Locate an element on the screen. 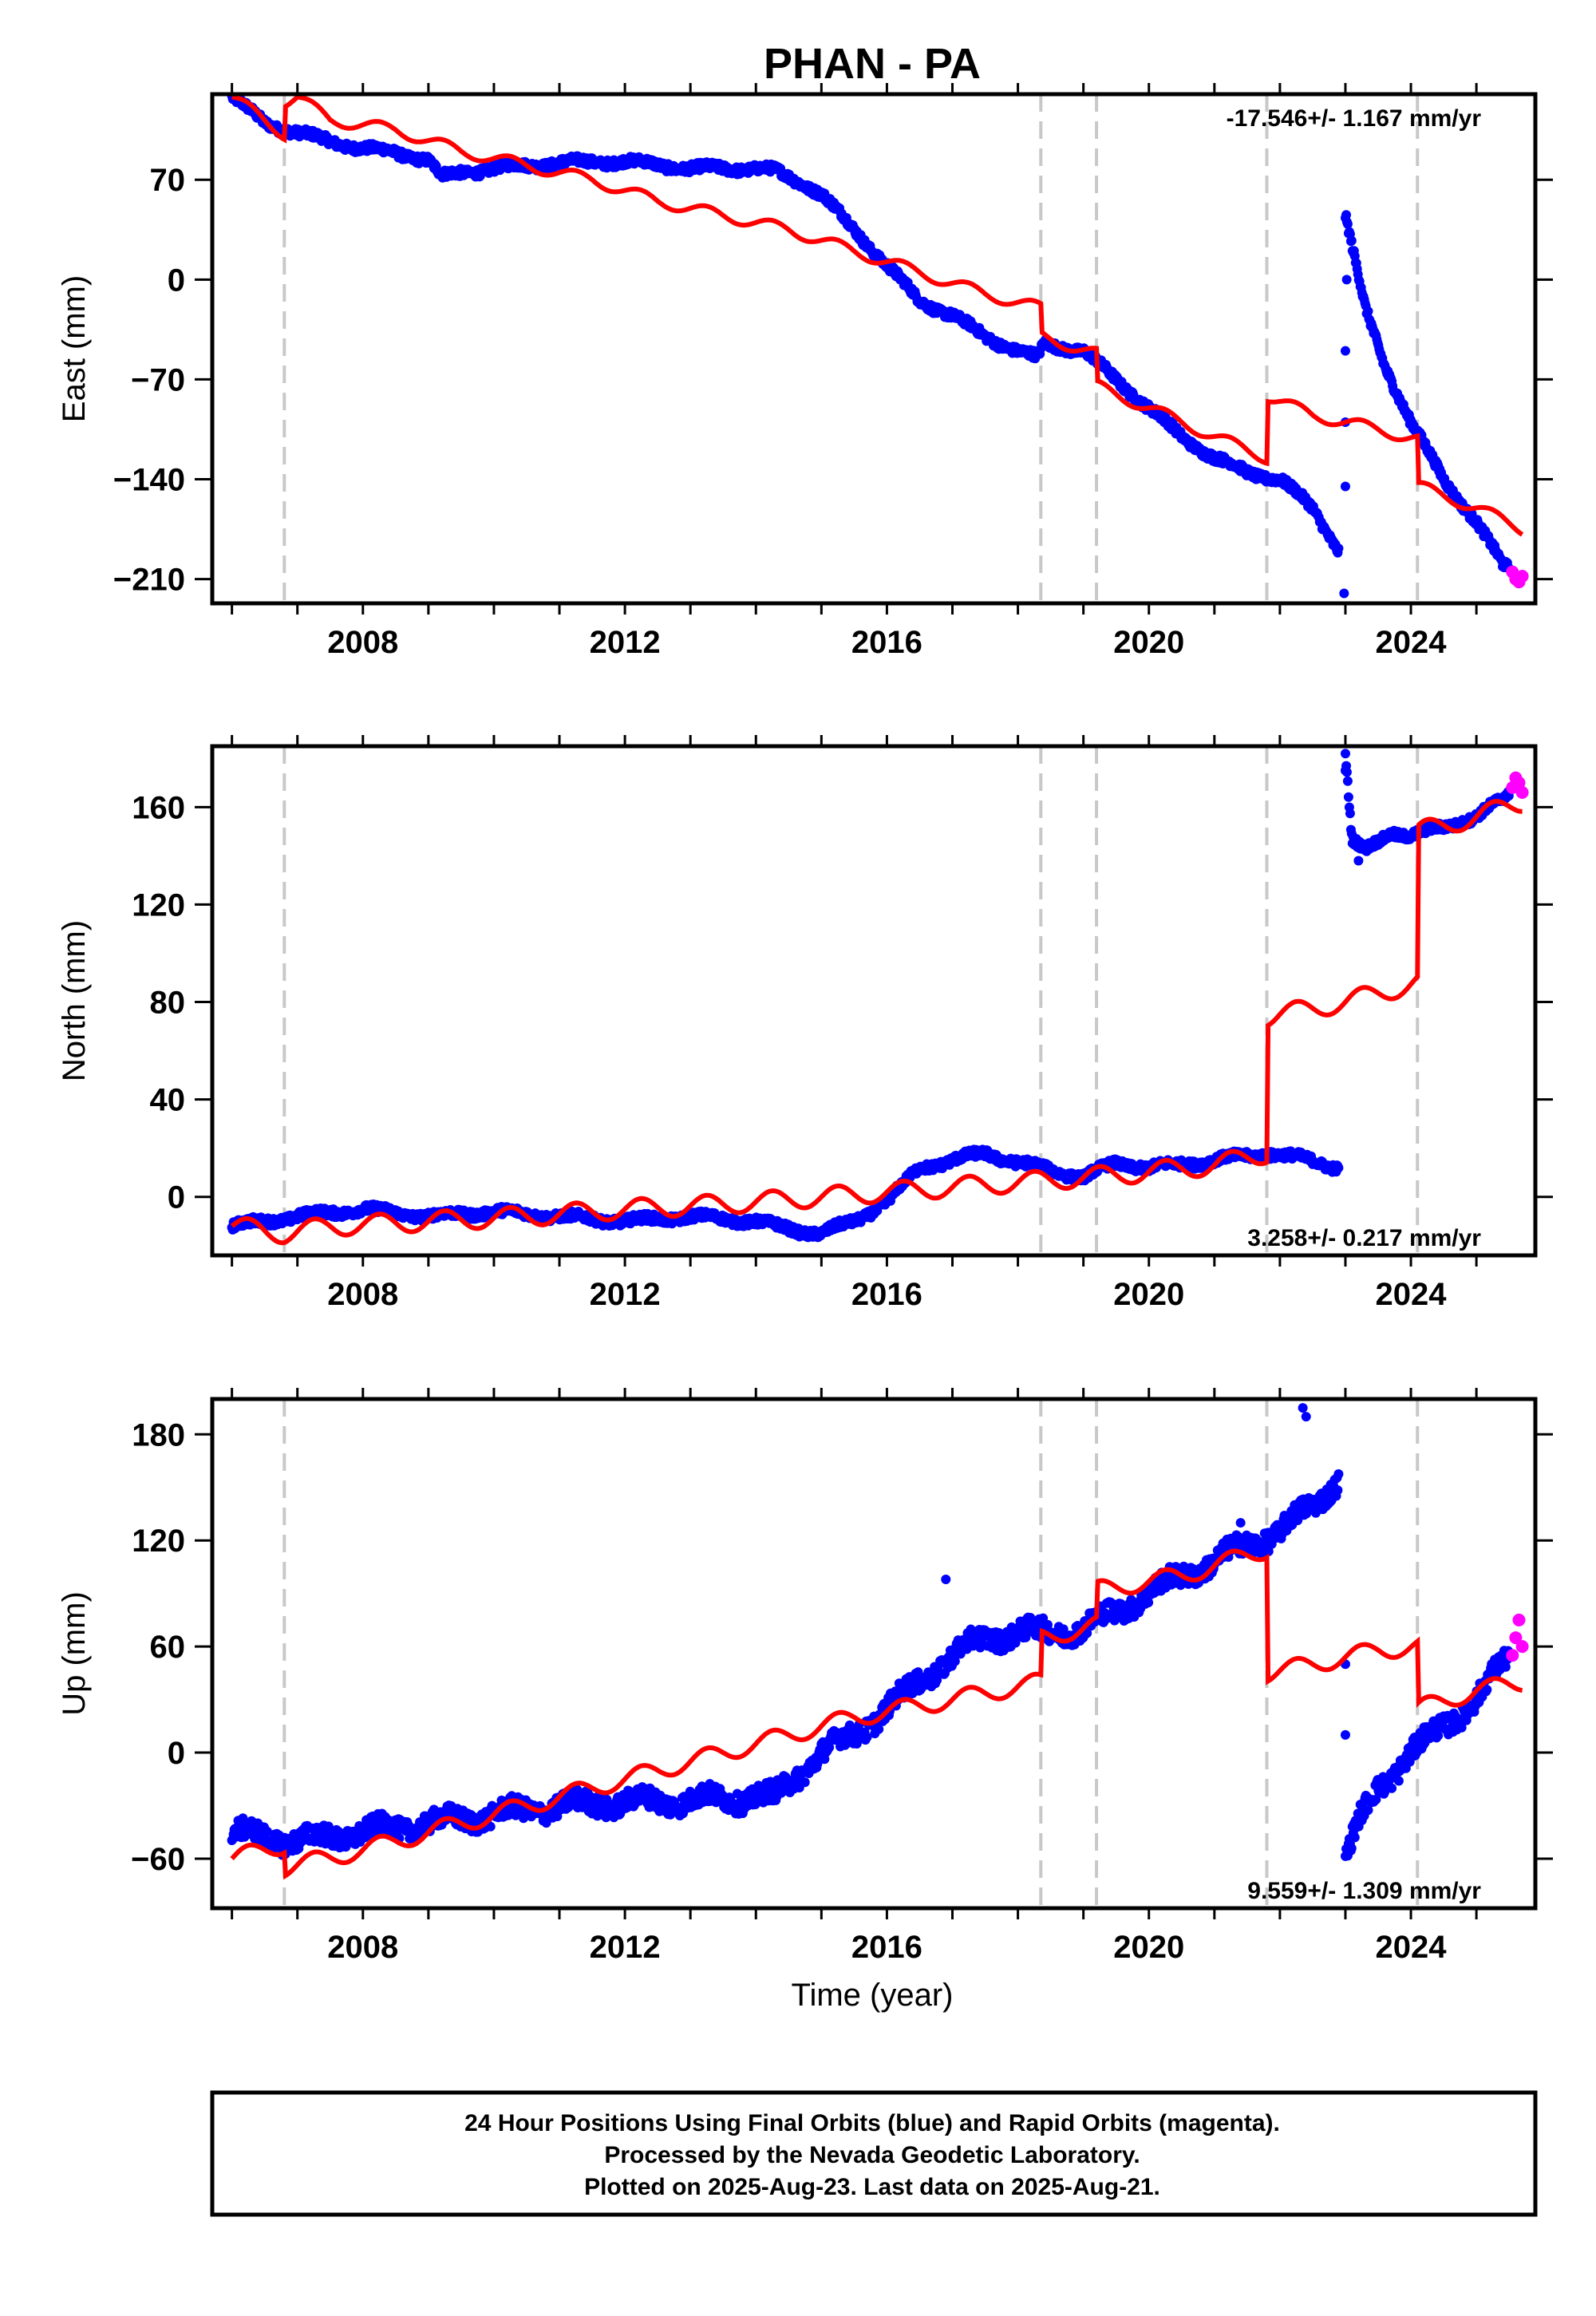 The image size is (1596, 2316). east-rate-label: -17.546+/- 1.167 mm/yr is located at coordinates (1354, 118).